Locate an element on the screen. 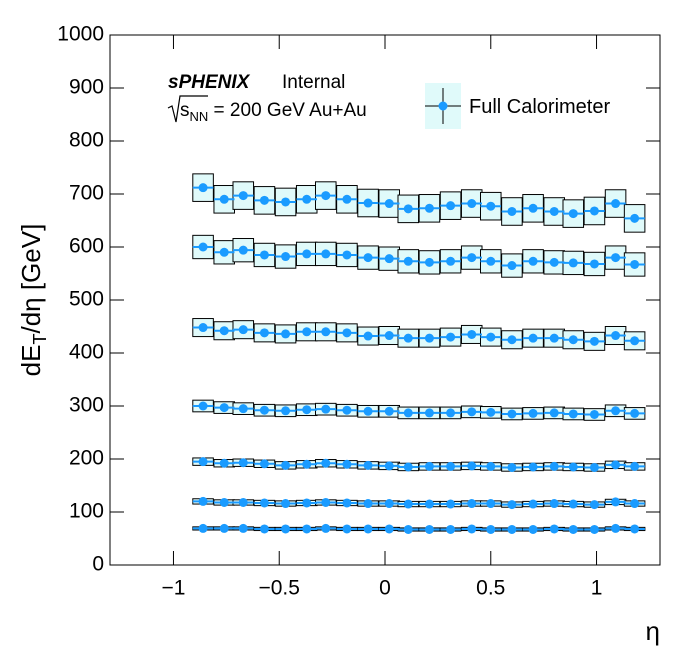 The height and width of the screenshot is (672, 696). x-tick-label: −1 is located at coordinates (173, 588).